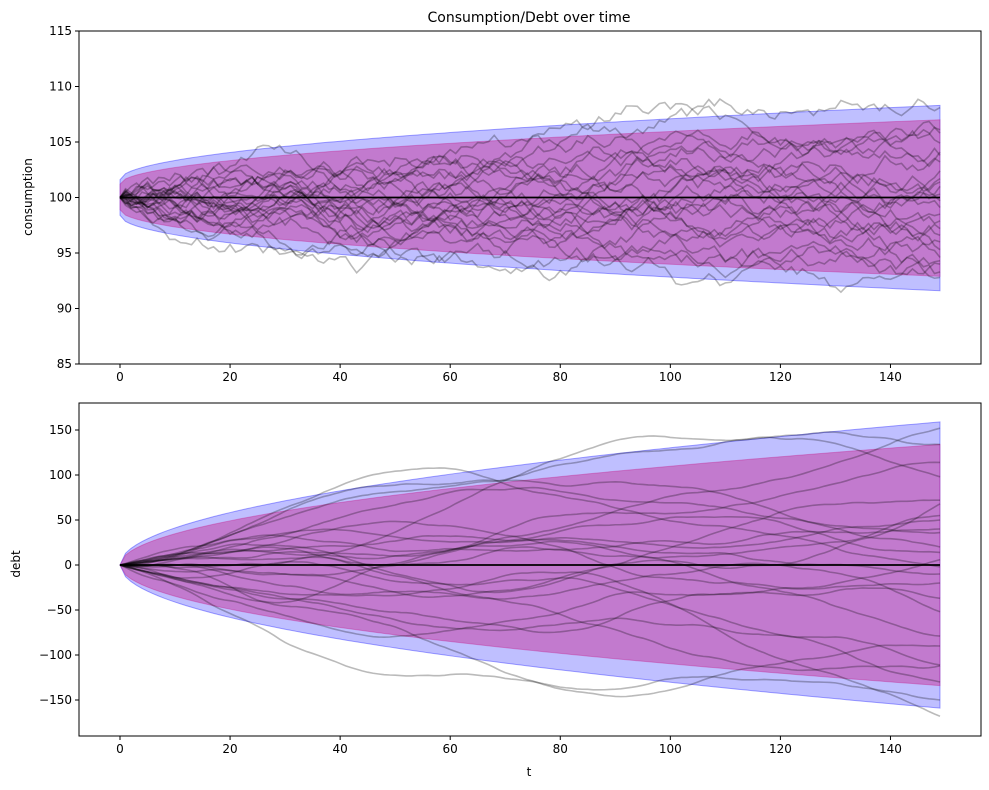 This screenshot has width=989, height=790. What do you see at coordinates (450, 749) in the screenshot?
I see `debt-x-tick-label: 60` at bounding box center [450, 749].